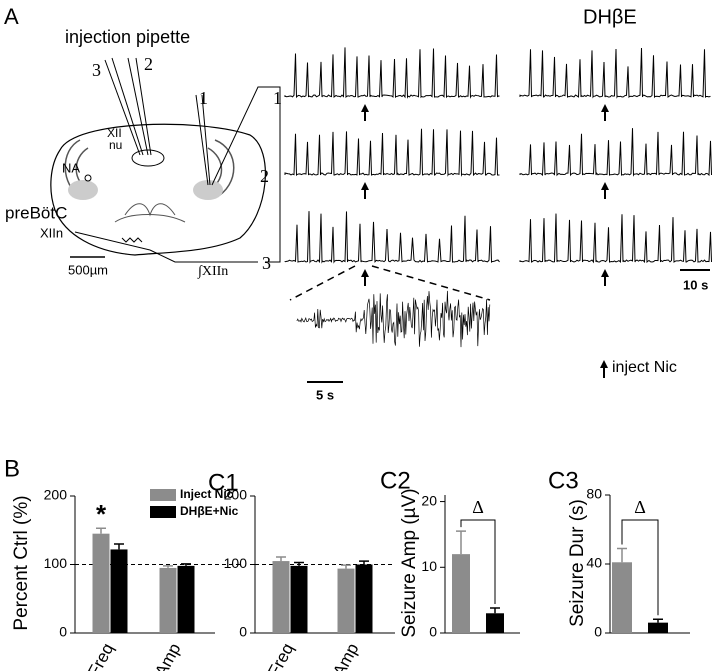 The height and width of the screenshot is (671, 720). What do you see at coordinates (203, 98) in the screenshot?
I see `pipette-number: 1` at bounding box center [203, 98].